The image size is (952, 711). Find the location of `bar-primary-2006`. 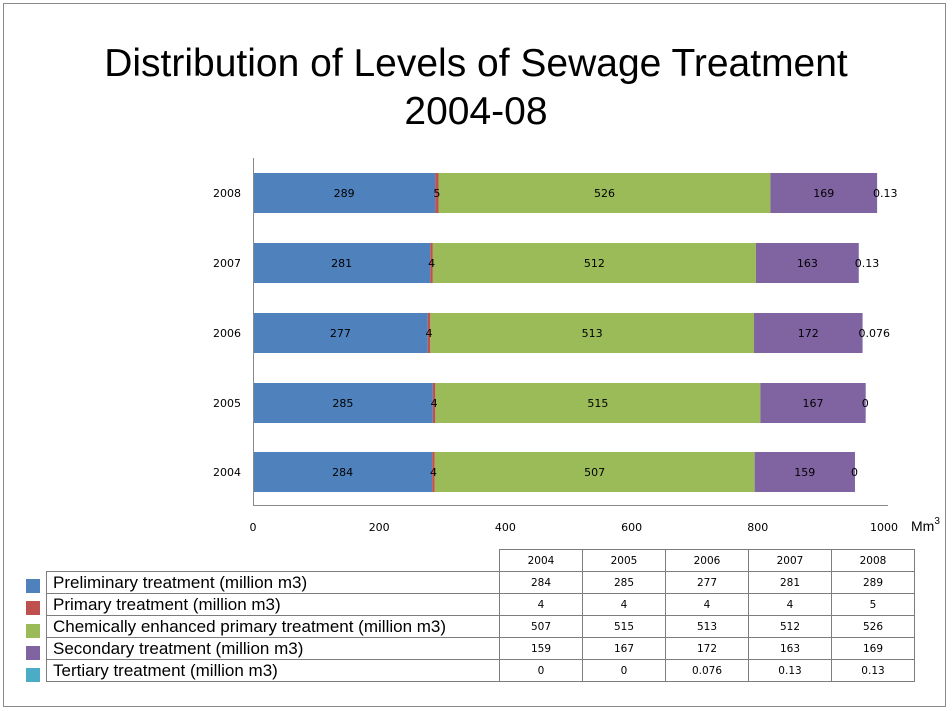

bar-primary-2006 is located at coordinates (429, 333).